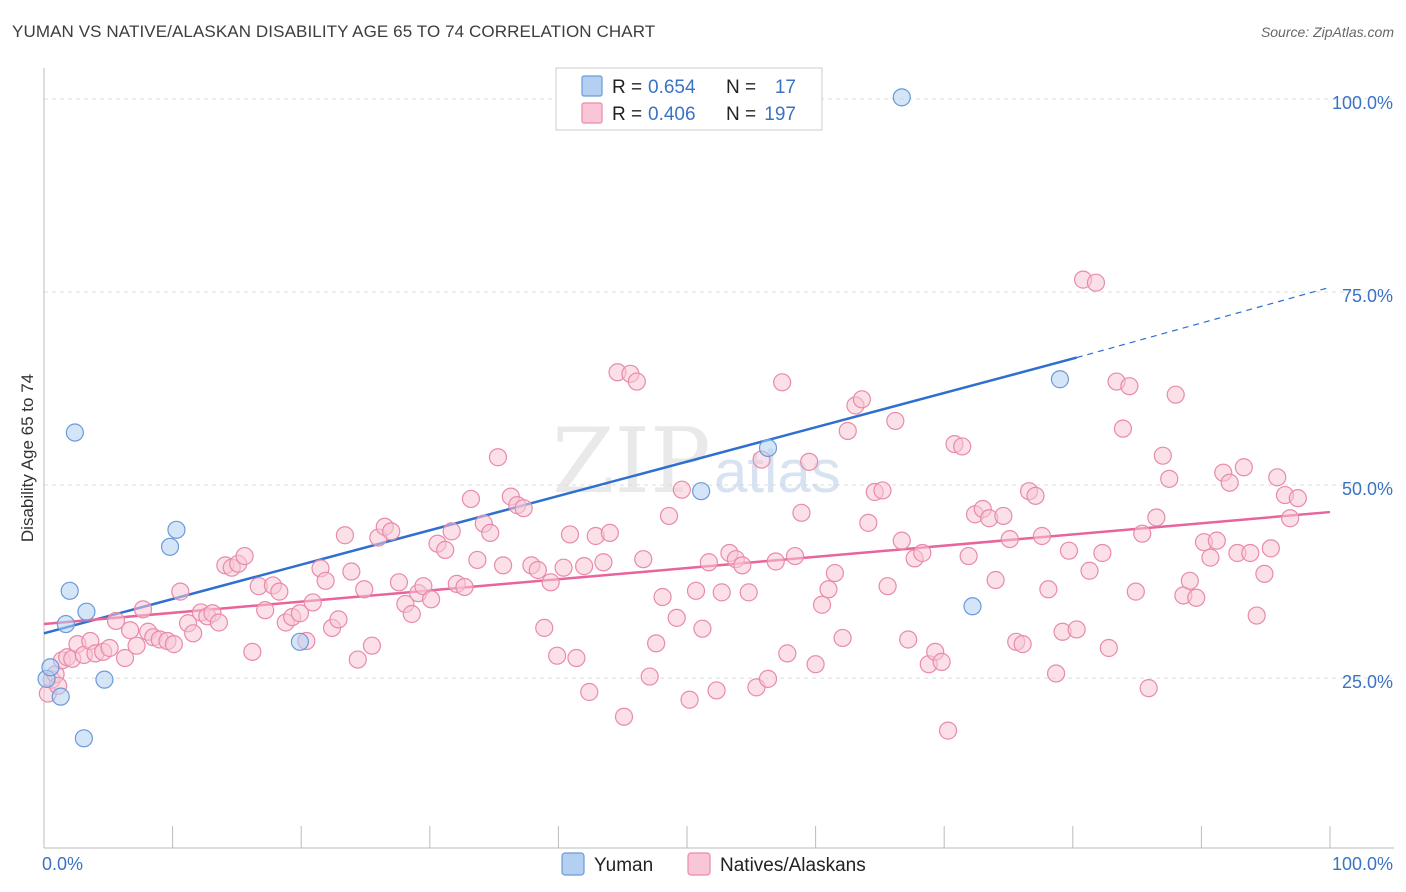 This screenshot has height=892, width=1406. I want to click on legend-r-label-yuman: R =, so click(627, 87).